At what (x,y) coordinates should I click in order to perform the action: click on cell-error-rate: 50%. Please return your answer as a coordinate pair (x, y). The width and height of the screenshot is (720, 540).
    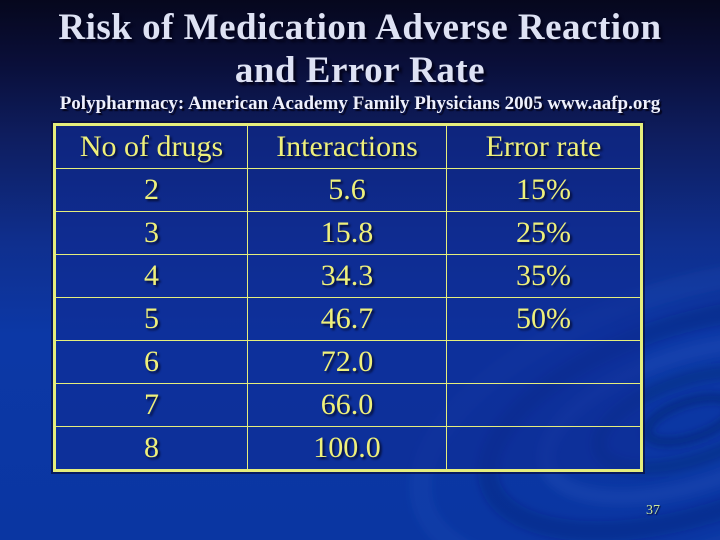
    Looking at the image, I should click on (544, 319).